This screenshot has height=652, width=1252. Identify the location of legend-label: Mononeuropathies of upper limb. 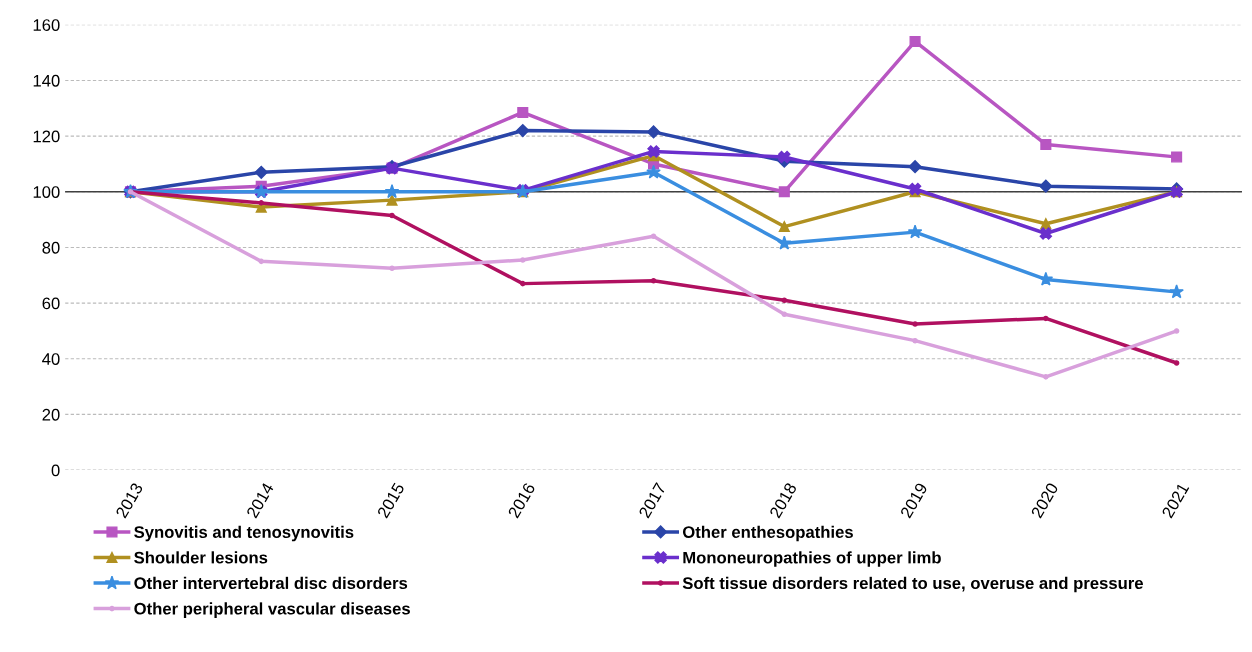
(812, 559).